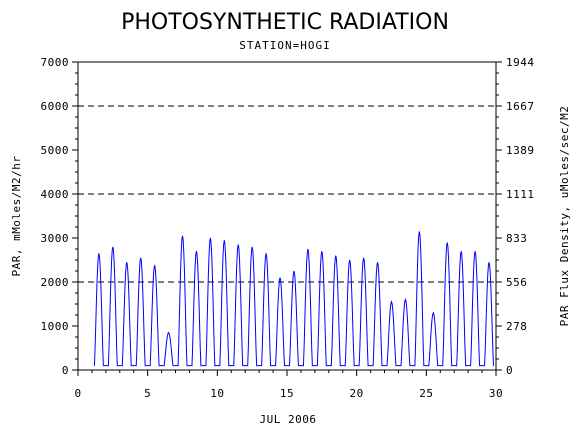 The height and width of the screenshot is (430, 570). Describe the element at coordinates (515, 216) in the screenshot. I see `y-axis-right: 0 278 556 833 1111 1389 1667 1944` at that location.